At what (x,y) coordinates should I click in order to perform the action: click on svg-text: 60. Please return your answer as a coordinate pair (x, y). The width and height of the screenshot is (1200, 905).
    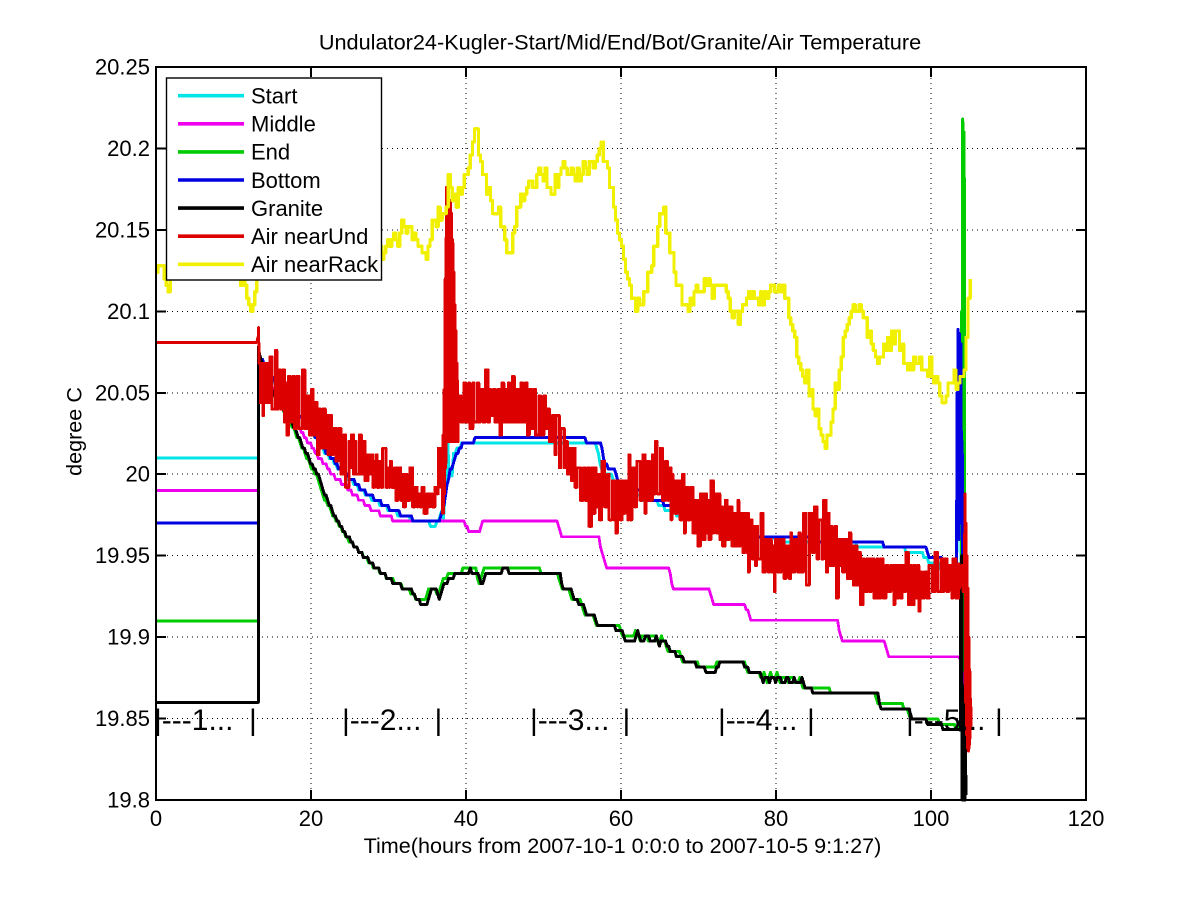
    Looking at the image, I should click on (621, 818).